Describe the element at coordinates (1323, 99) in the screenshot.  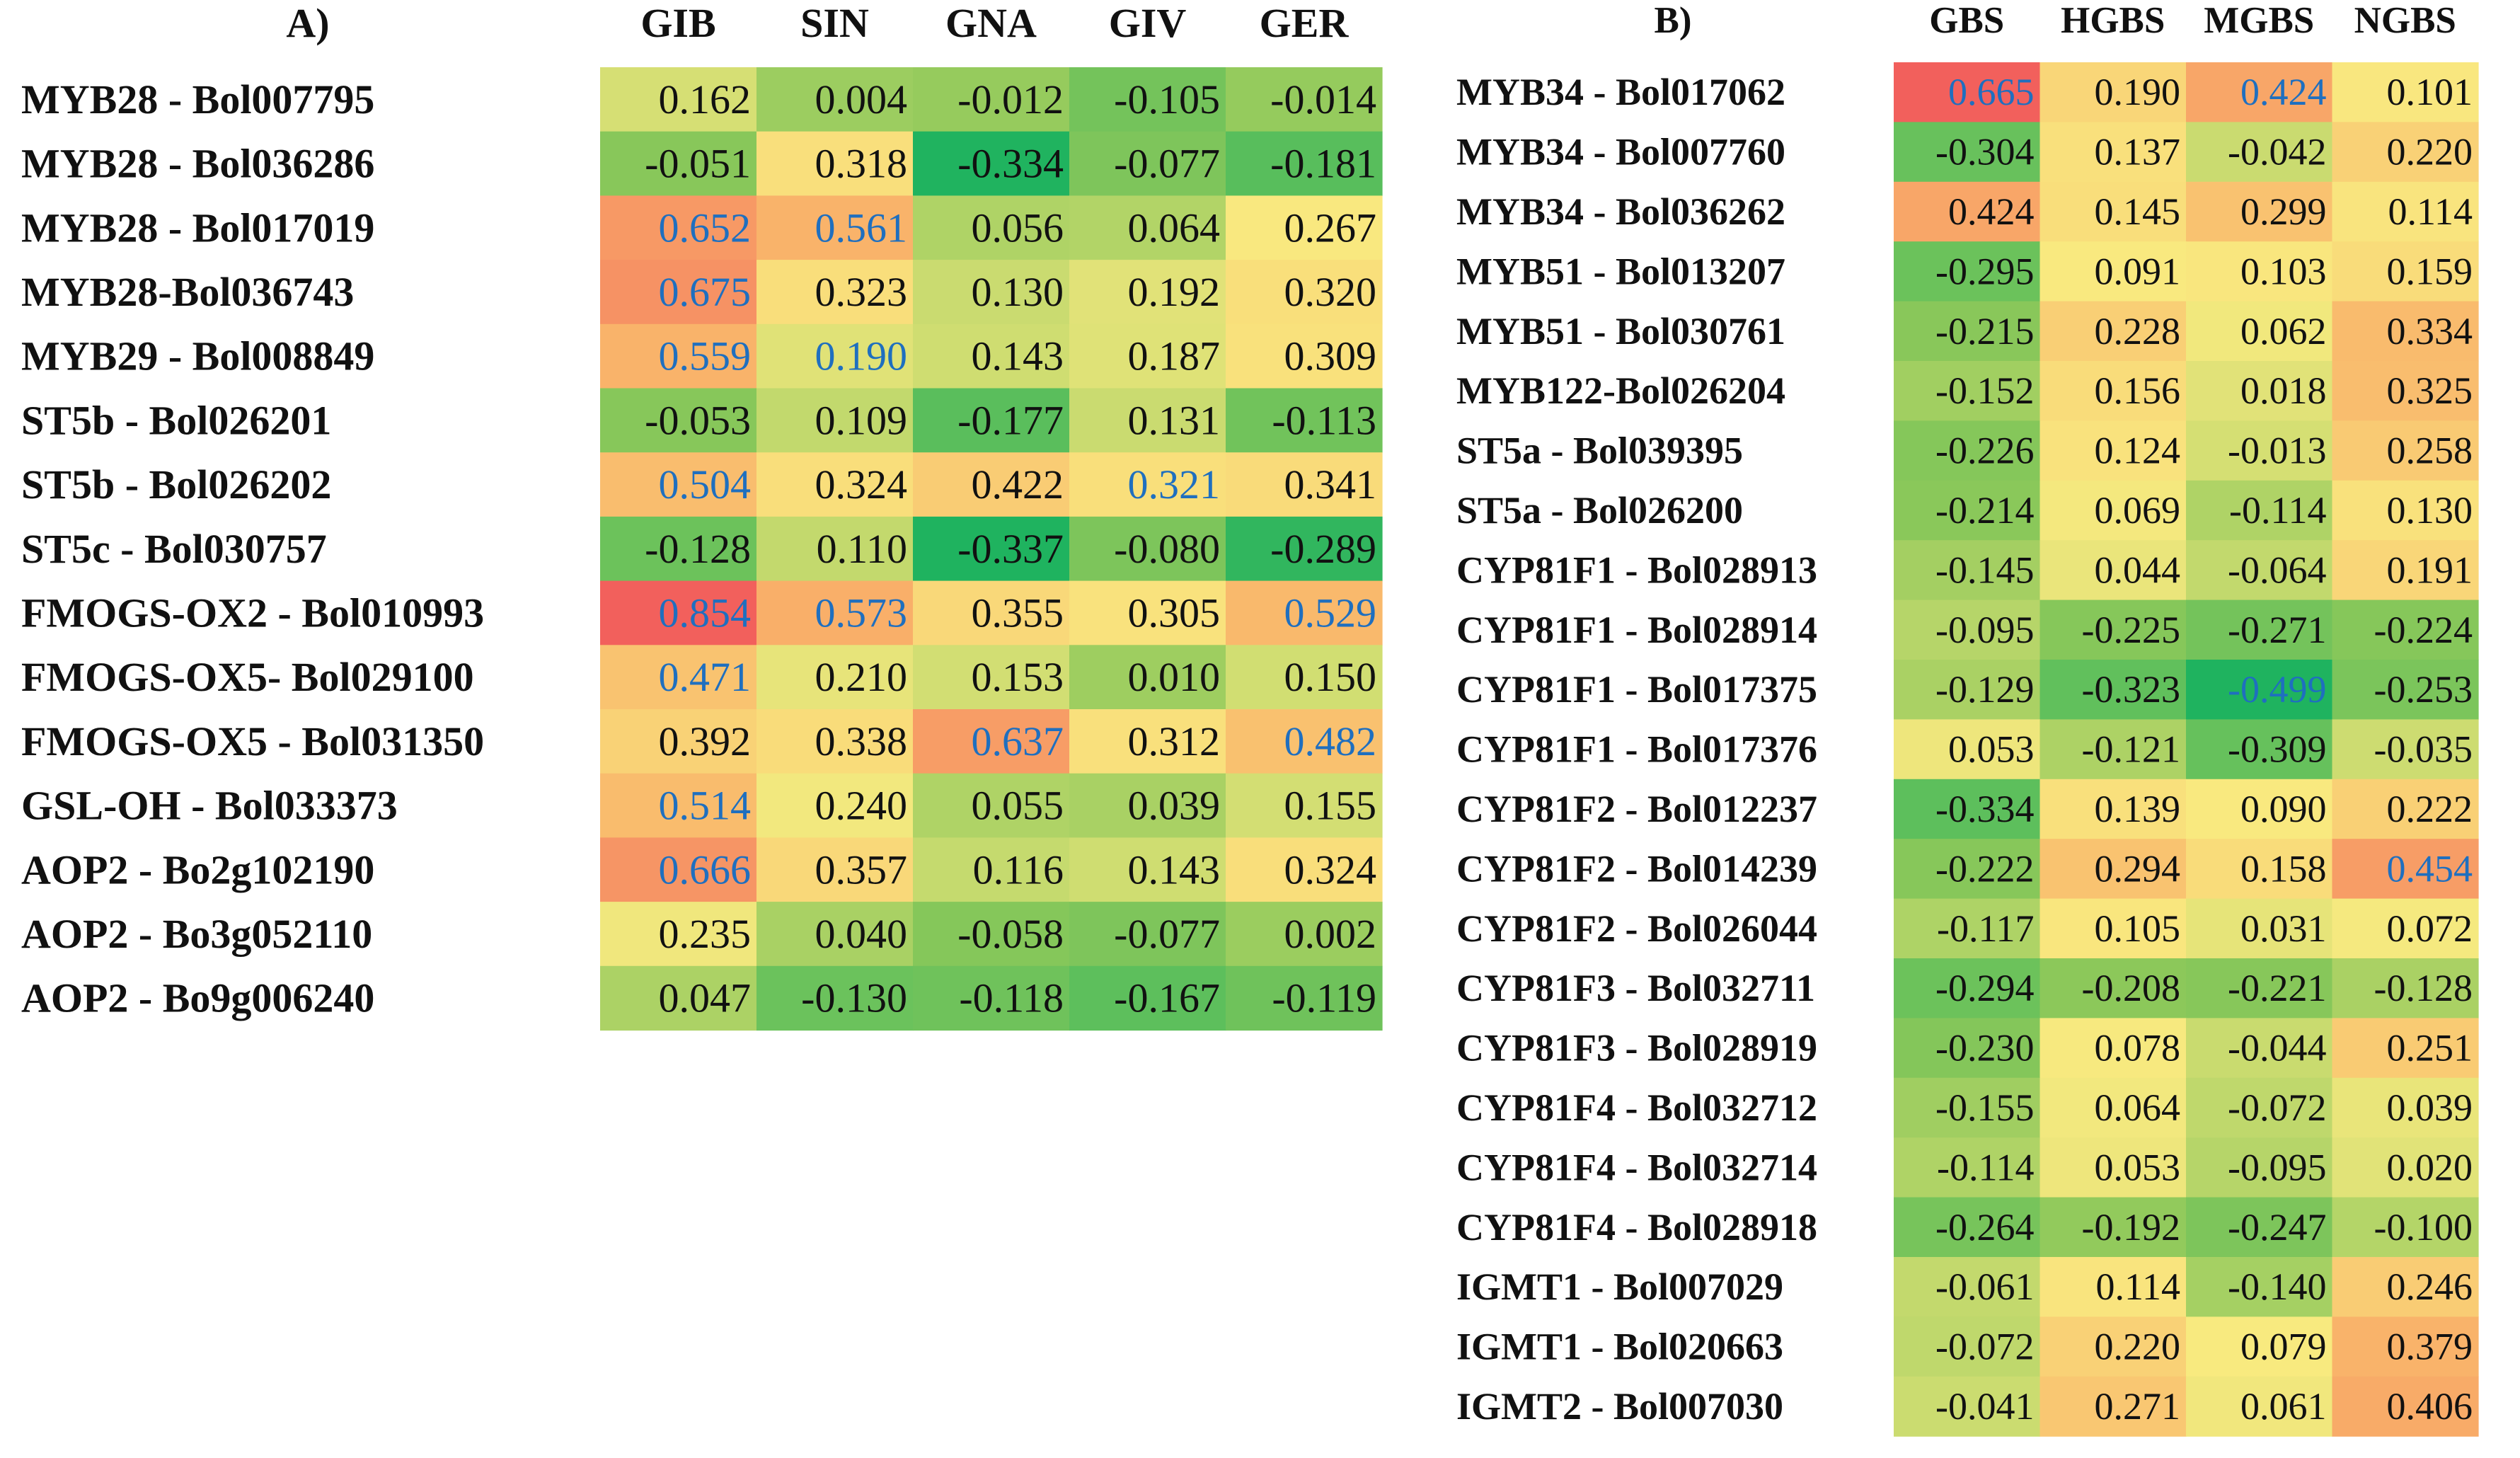
I see `cell-value-label: -0.014` at that location.